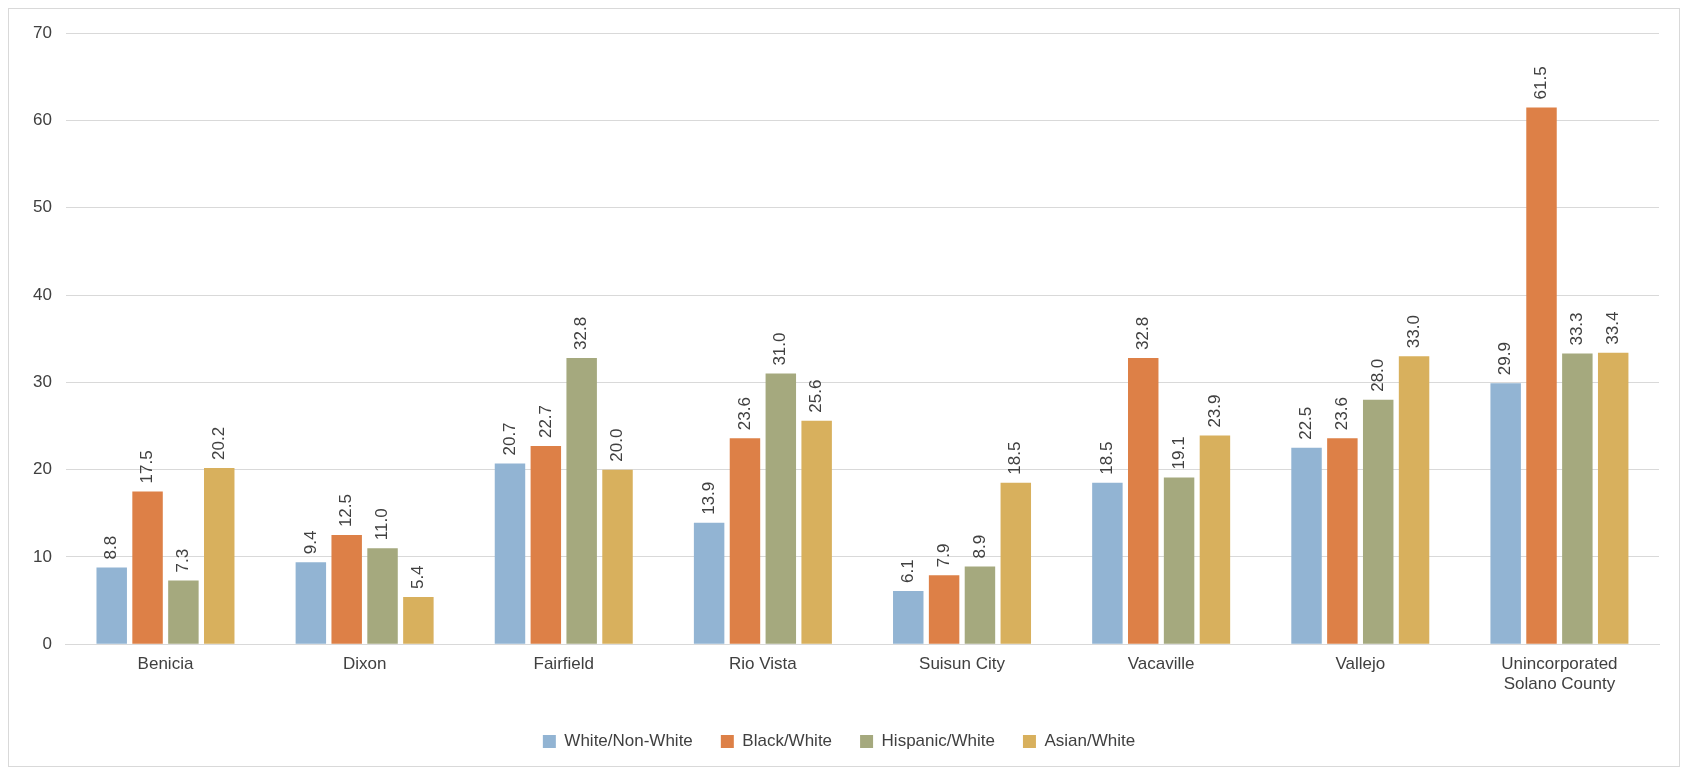 This screenshot has height=777, width=1690. Describe the element at coordinates (42, 469) in the screenshot. I see `y-tick-label: 20` at that location.